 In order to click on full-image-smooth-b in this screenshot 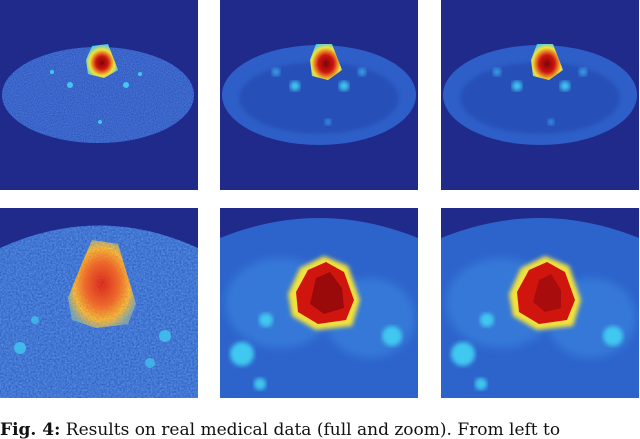, I will do `click(540, 95)`.